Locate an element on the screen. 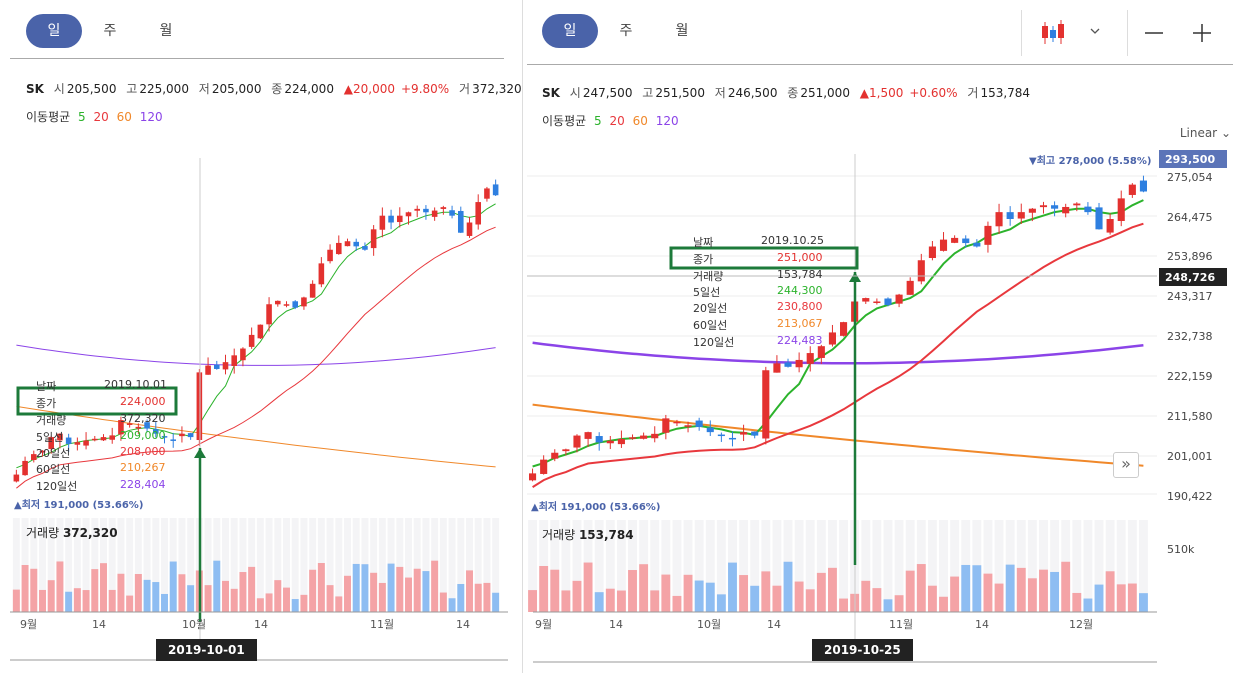 Image resolution: width=1242 pixels, height=673 pixels. candle-type-icon is located at coordinates (882, 40).